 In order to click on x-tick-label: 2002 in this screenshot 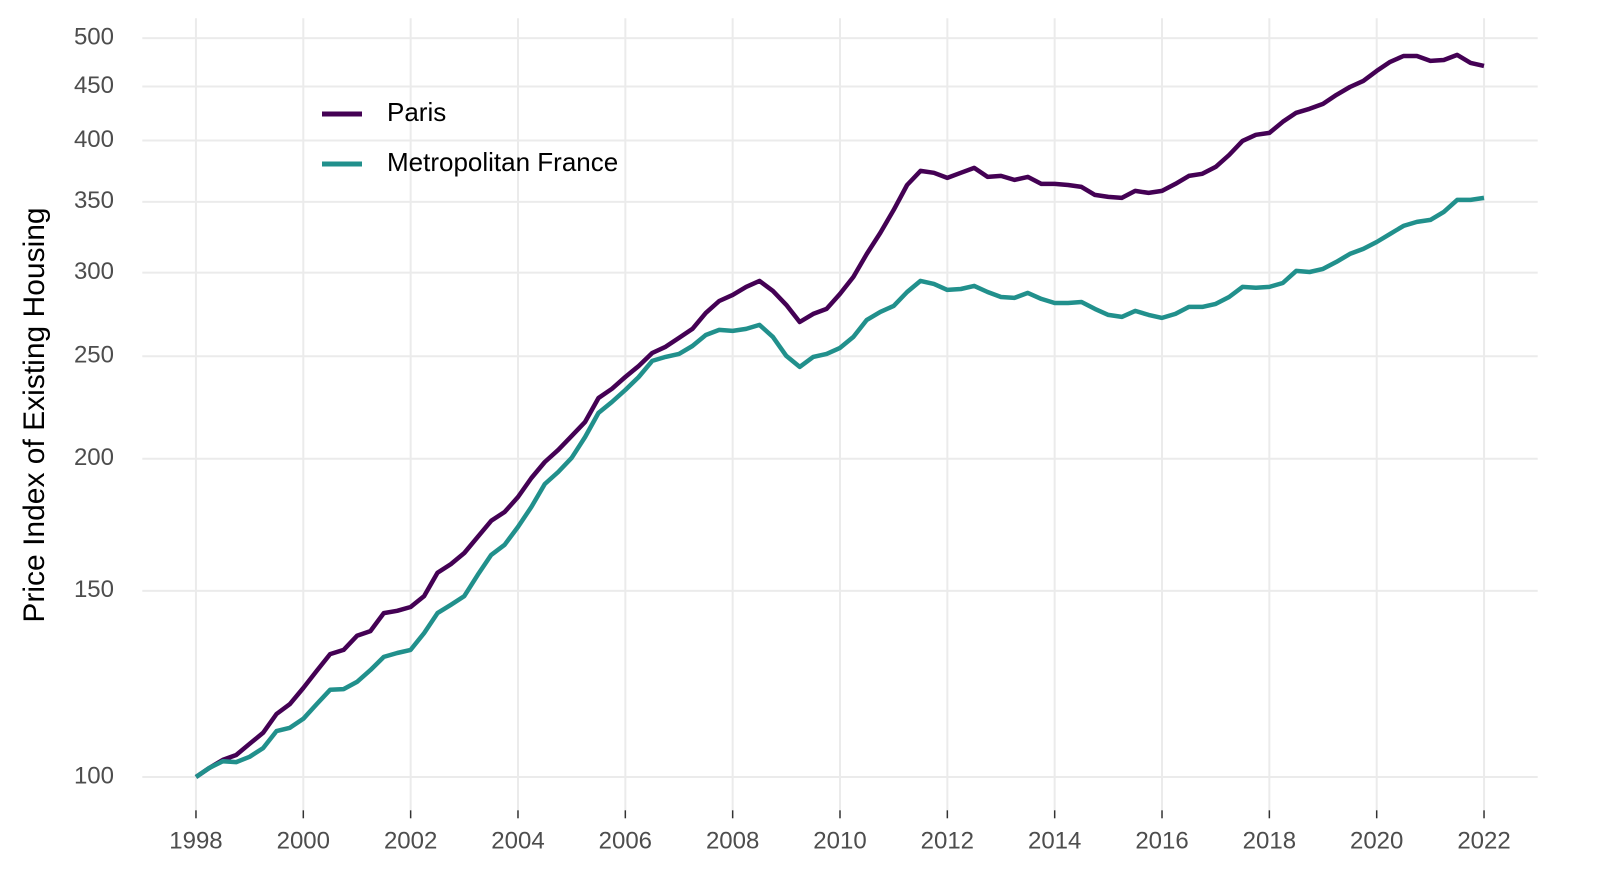, I will do `click(410, 840)`.